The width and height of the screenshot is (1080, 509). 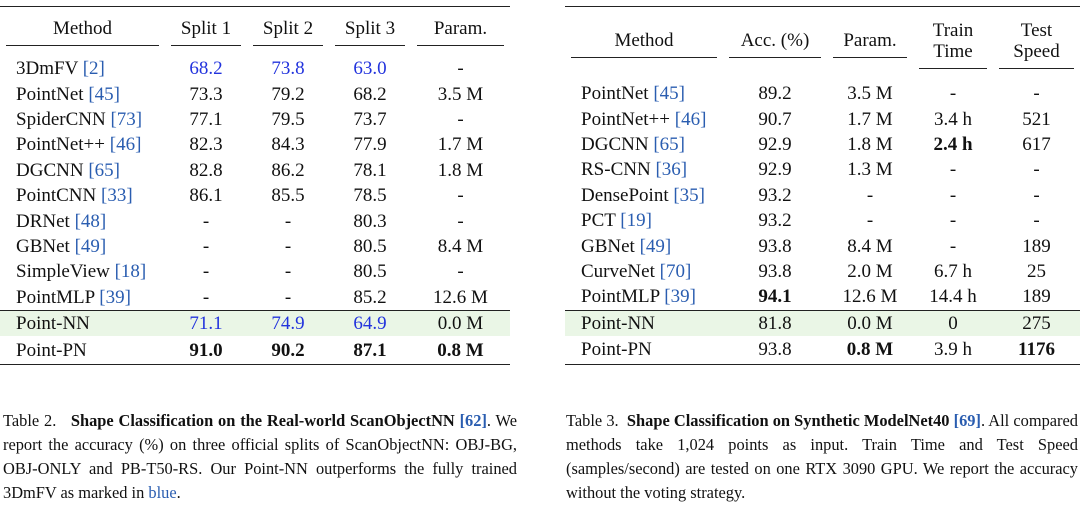 What do you see at coordinates (206, 69) in the screenshot?
I see `value-cell: 68.2` at bounding box center [206, 69].